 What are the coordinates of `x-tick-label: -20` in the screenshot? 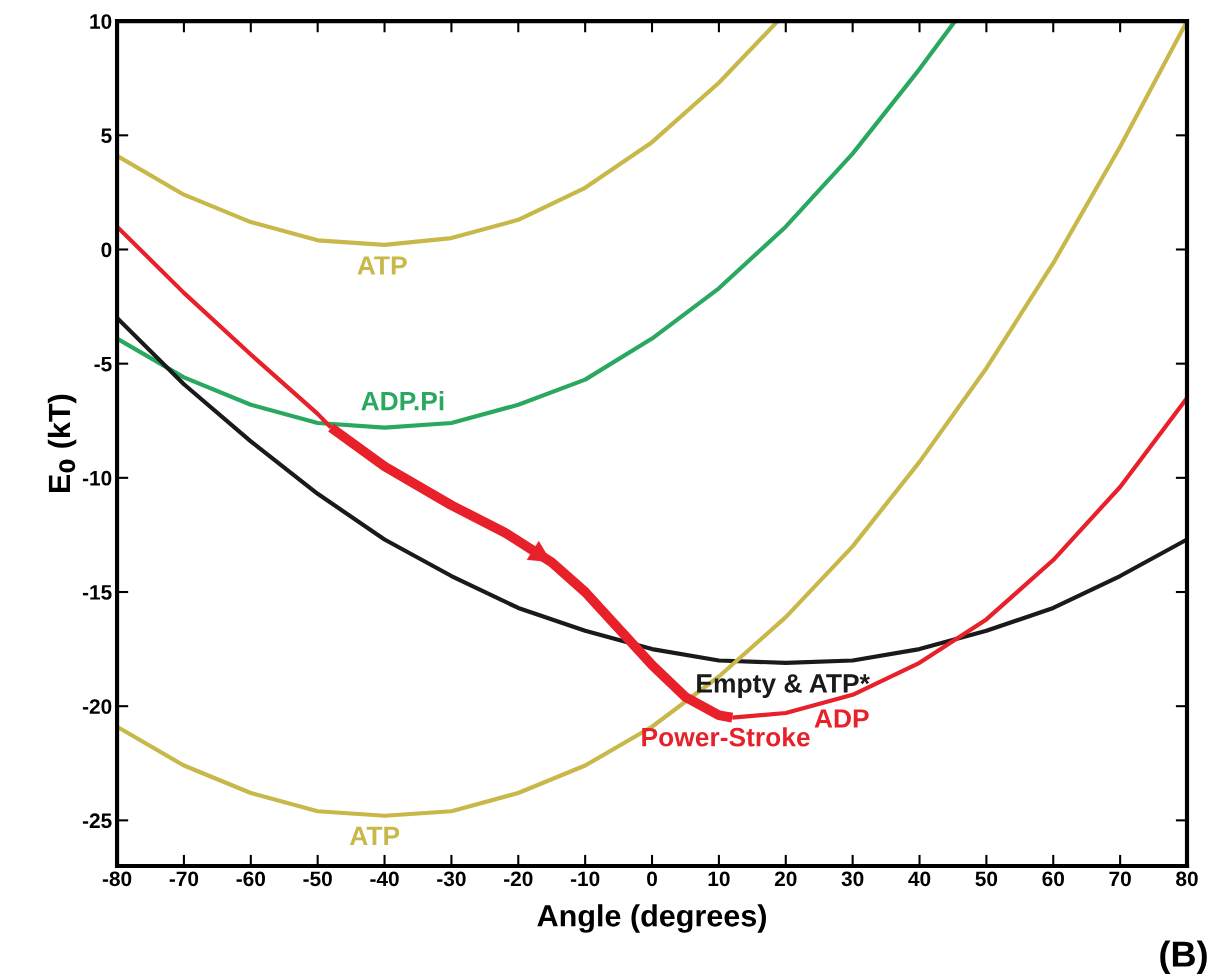 It's located at (518, 879).